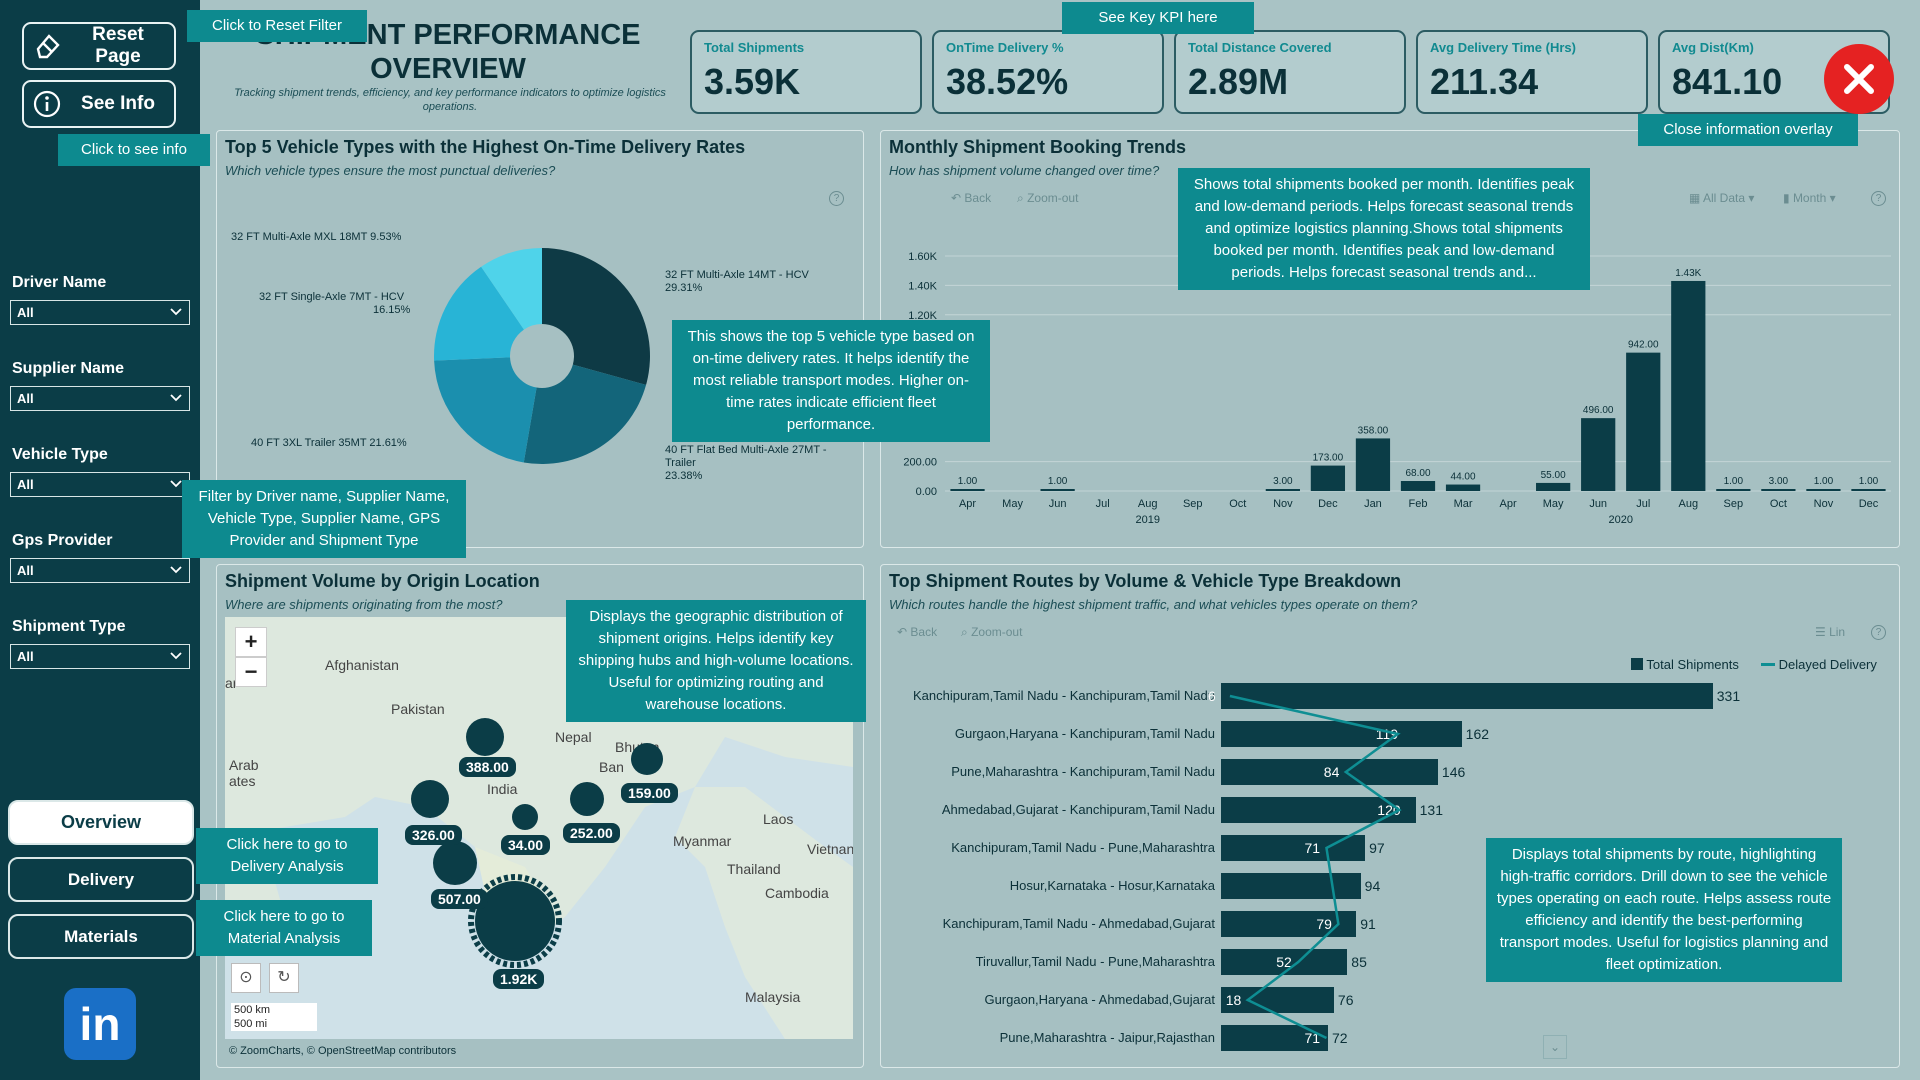 This screenshot has height=1080, width=1920. I want to click on route-label: Pune,Maharashtra - Jaipur,Rajasthan, so click(1107, 1037).